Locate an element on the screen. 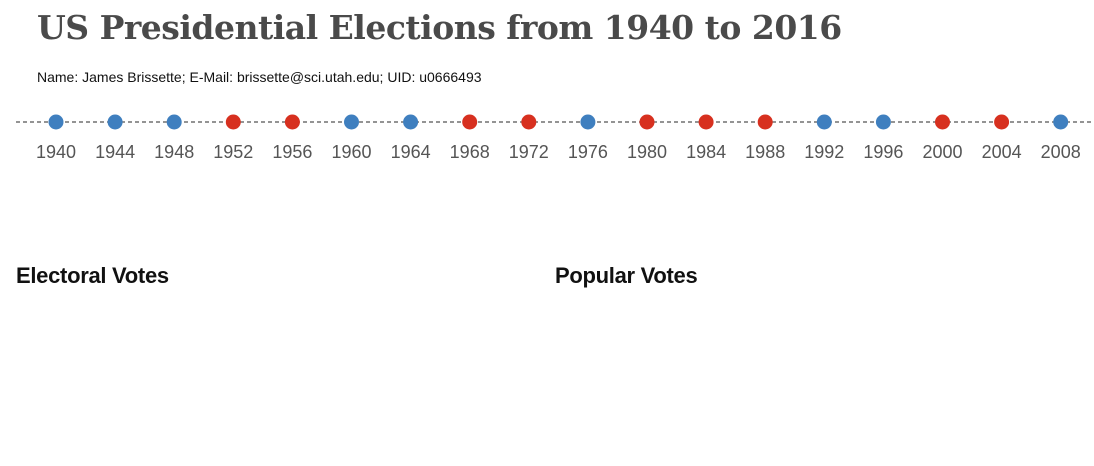 This screenshot has height=466, width=1094. timeline-year-2008: 2008 is located at coordinates (1061, 138).